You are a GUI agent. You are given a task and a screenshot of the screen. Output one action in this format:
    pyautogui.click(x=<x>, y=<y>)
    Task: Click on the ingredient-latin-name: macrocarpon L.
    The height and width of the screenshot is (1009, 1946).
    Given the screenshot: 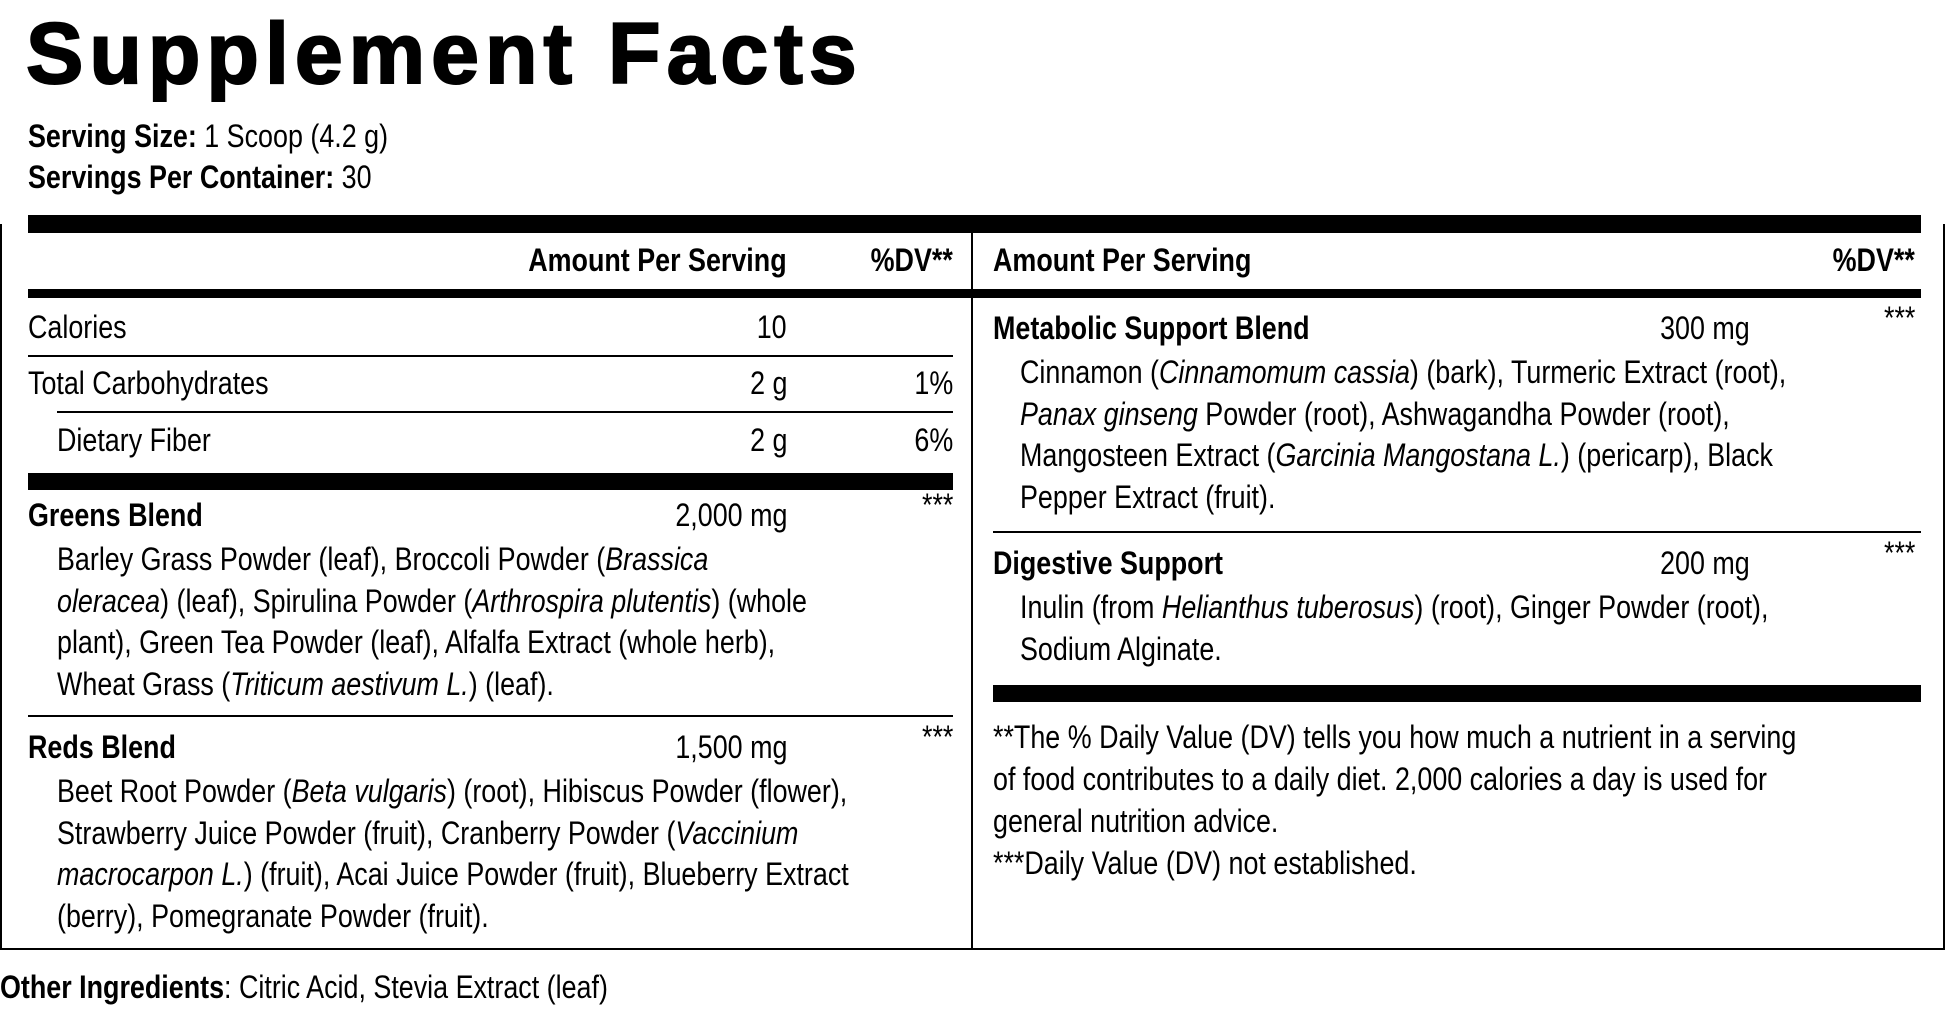 What is the action you would take?
    pyautogui.click(x=150, y=874)
    